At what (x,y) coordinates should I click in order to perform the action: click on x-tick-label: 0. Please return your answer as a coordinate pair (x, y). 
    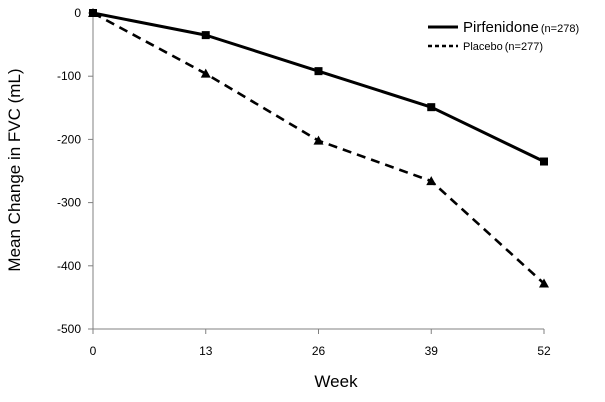
    Looking at the image, I should click on (93, 351).